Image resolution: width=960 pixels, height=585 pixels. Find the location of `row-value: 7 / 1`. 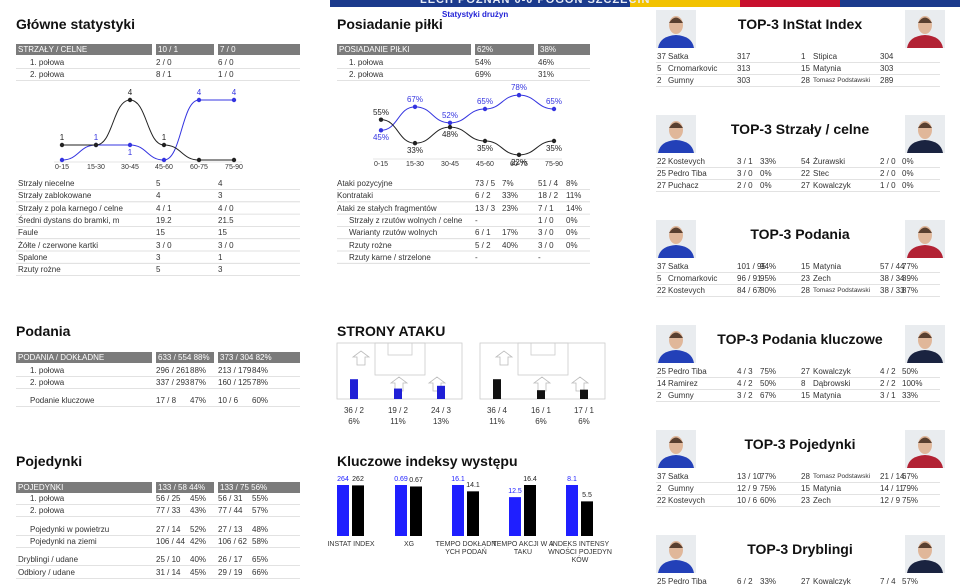

row-value: 7 / 1 is located at coordinates (546, 208).